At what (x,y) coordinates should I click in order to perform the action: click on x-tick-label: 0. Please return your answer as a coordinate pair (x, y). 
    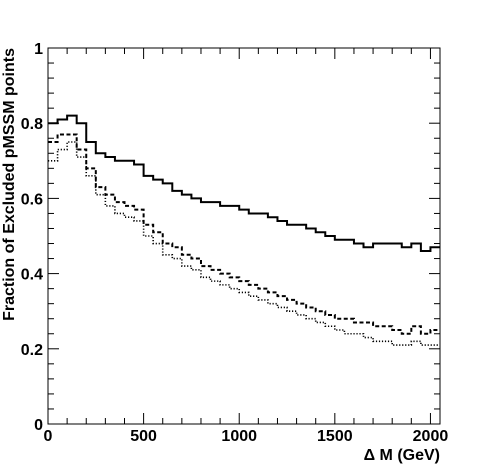
    Looking at the image, I should click on (48, 436).